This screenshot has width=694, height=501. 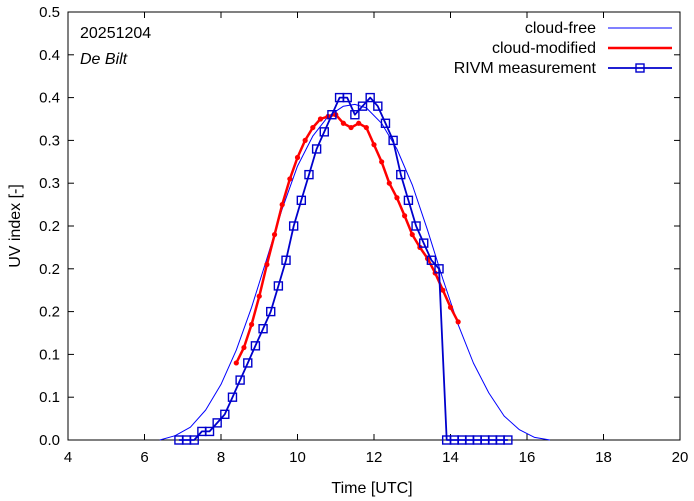 I want to click on x-tick-labels: 4 6 8 10 12 14 16 18 20, so click(x=376, y=457).